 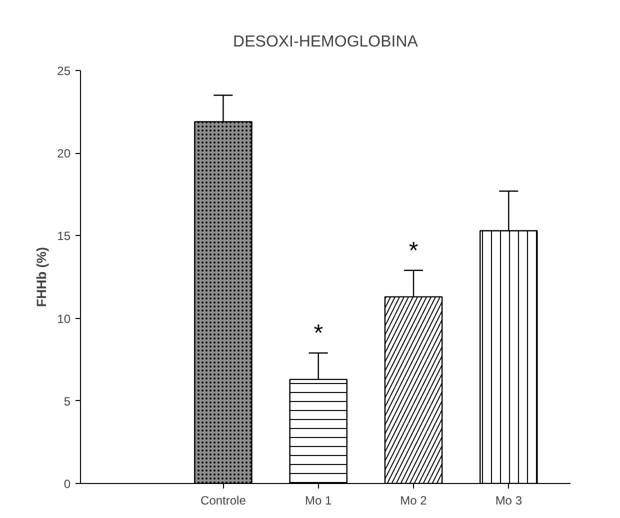 What do you see at coordinates (64, 153) in the screenshot?
I see `y-tick-label: 20` at bounding box center [64, 153].